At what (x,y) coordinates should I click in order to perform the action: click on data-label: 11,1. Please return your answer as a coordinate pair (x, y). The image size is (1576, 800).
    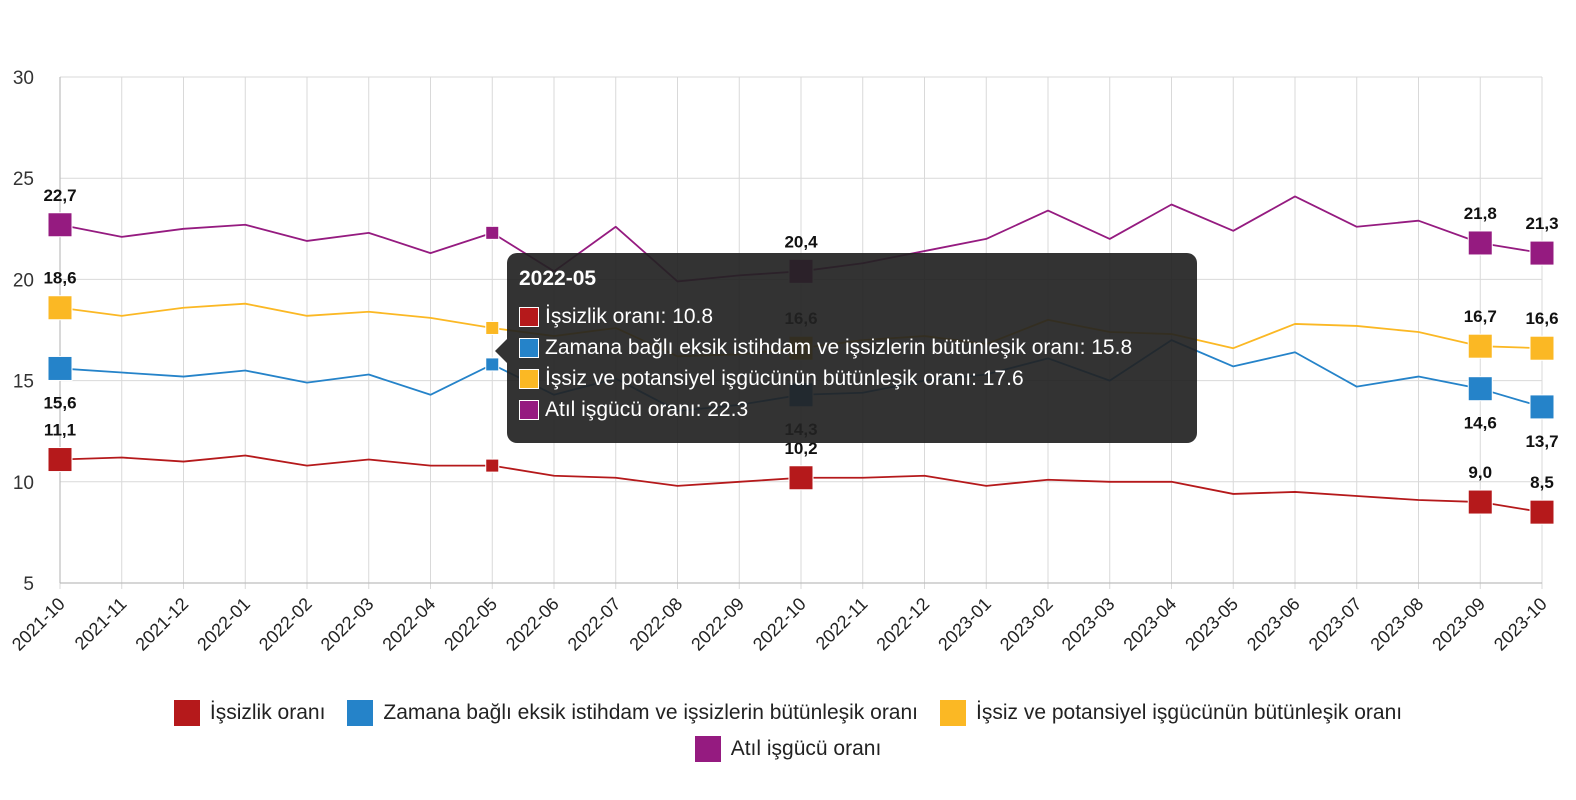
    Looking at the image, I should click on (60, 430).